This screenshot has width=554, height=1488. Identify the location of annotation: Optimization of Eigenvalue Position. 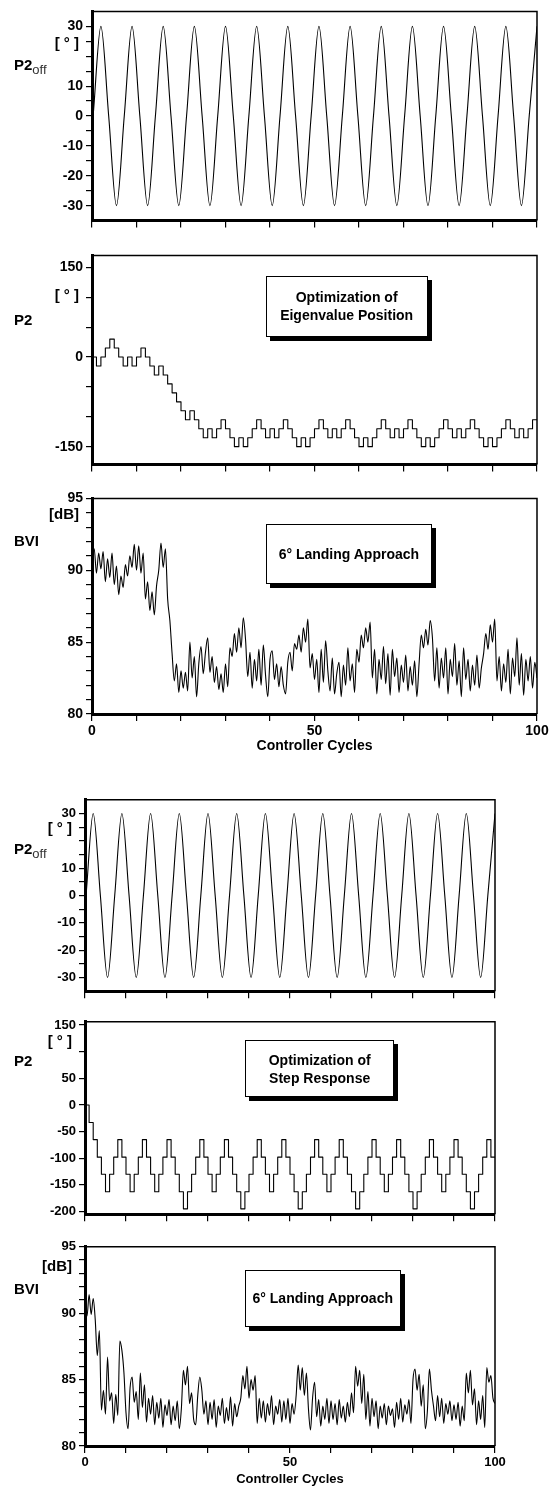
(347, 306).